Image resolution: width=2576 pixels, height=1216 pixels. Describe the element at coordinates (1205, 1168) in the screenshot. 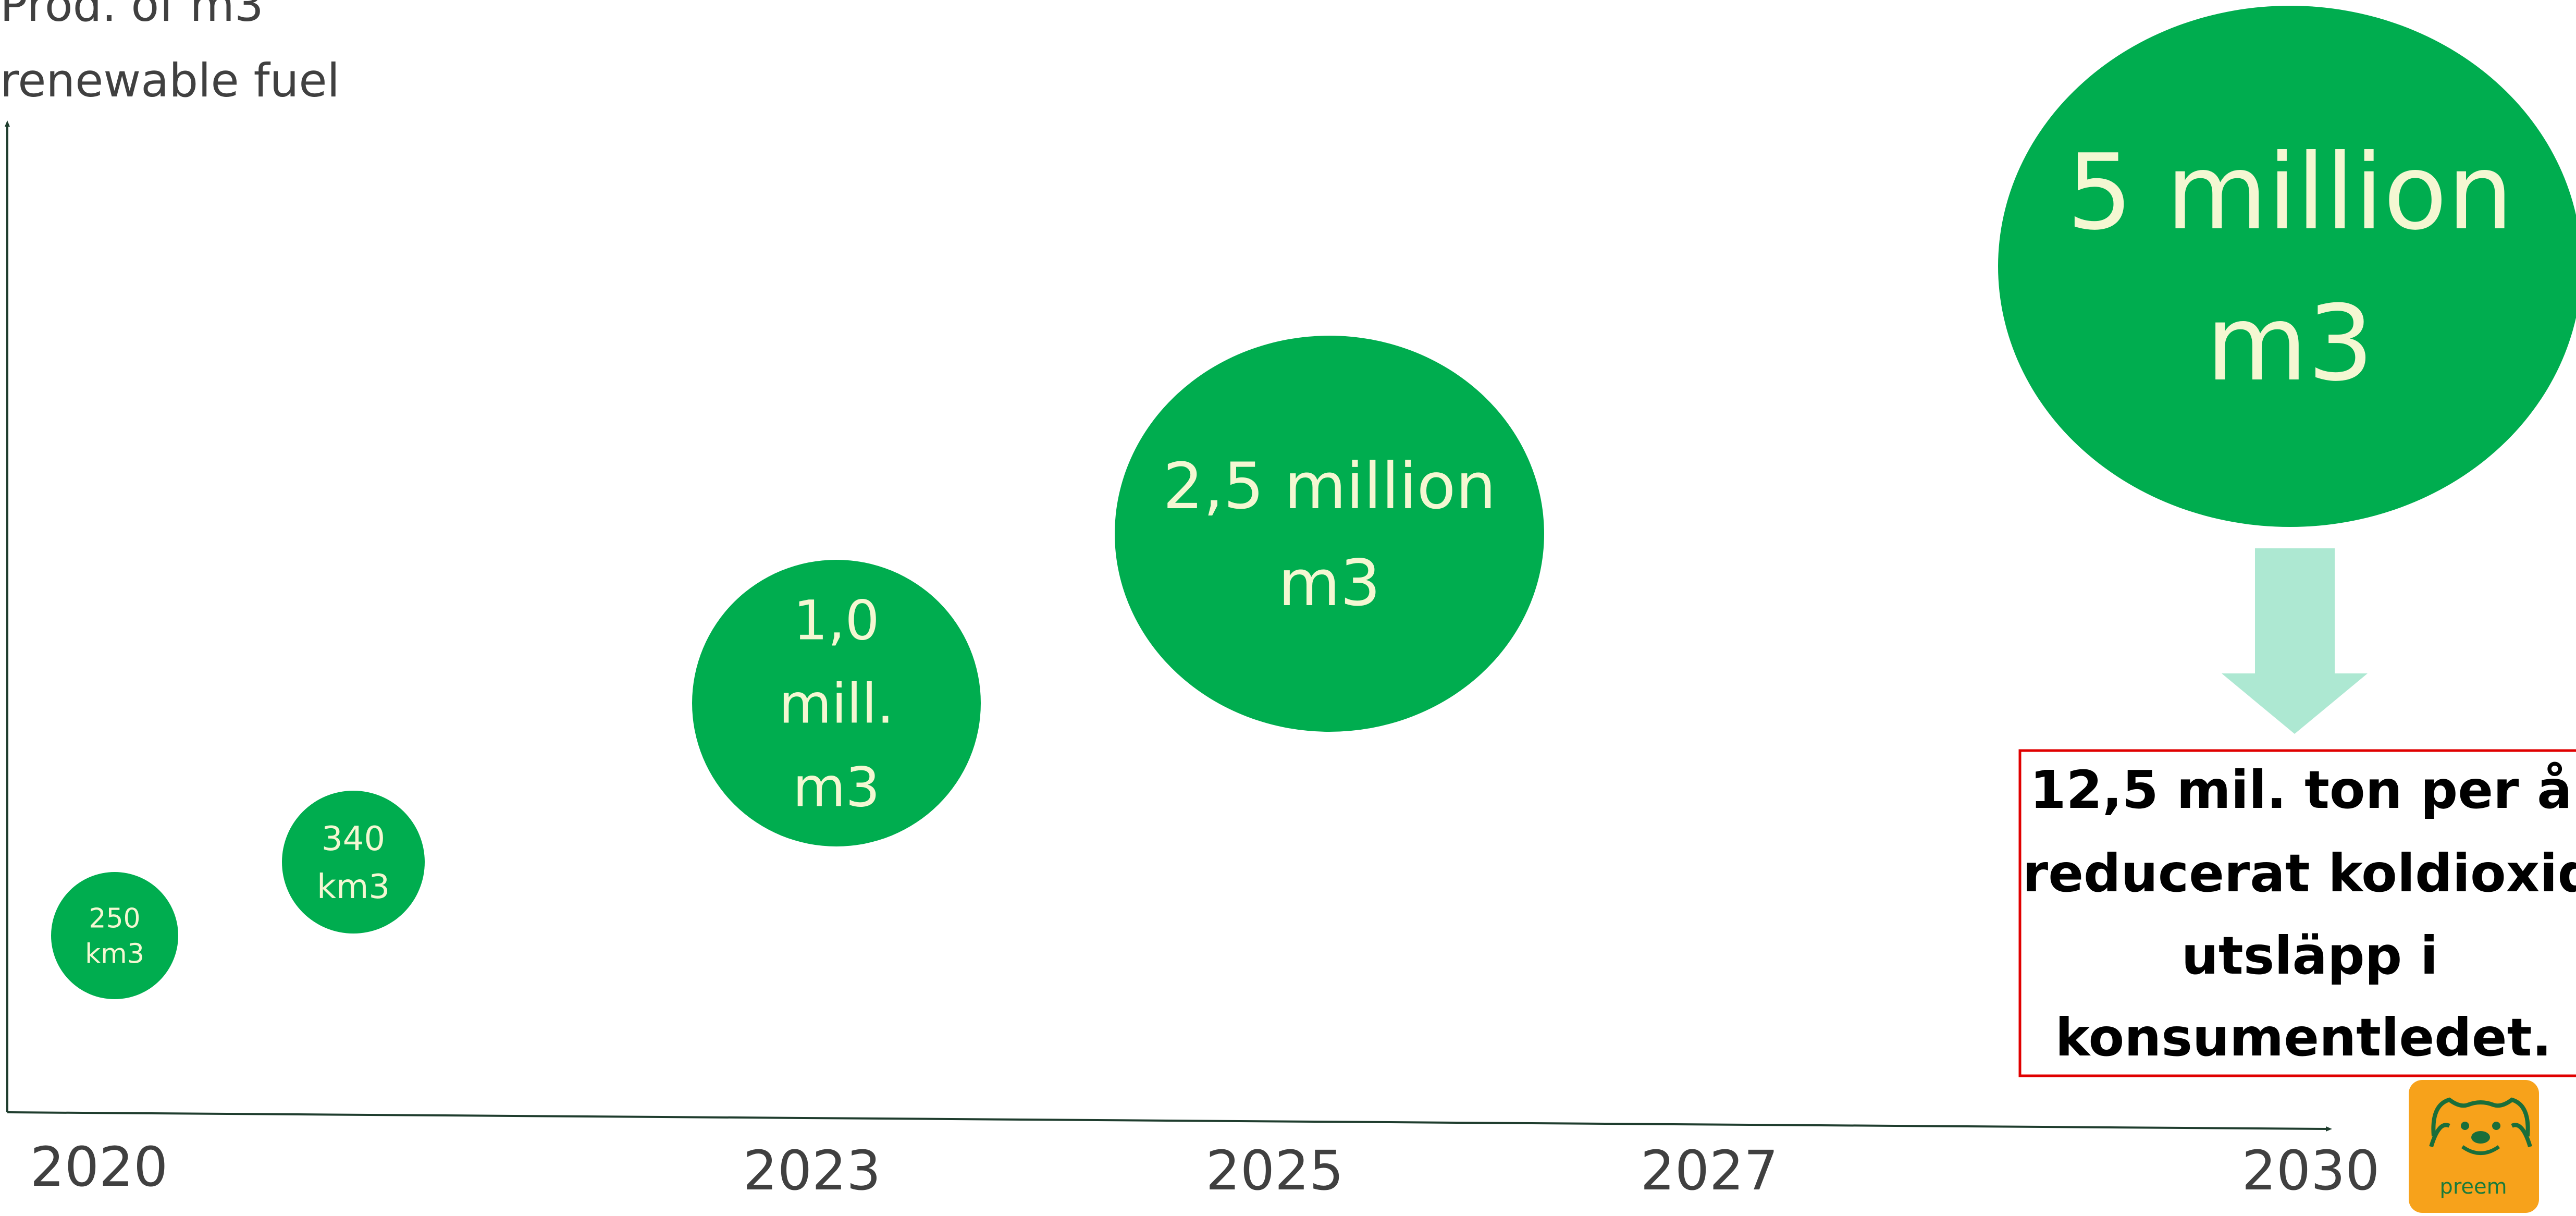

I see `x-tick-labels: 2020 2023 2025 2027 2030` at that location.